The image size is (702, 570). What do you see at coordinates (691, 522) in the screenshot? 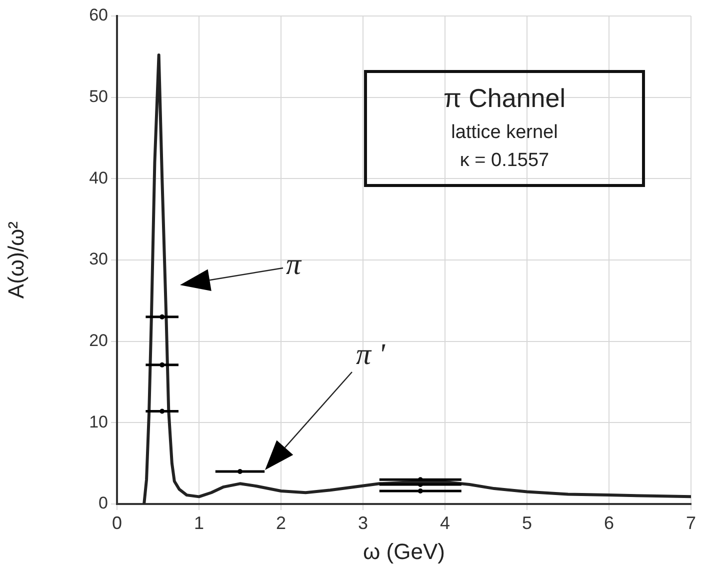
I see `x-tick-label: 7` at bounding box center [691, 522].